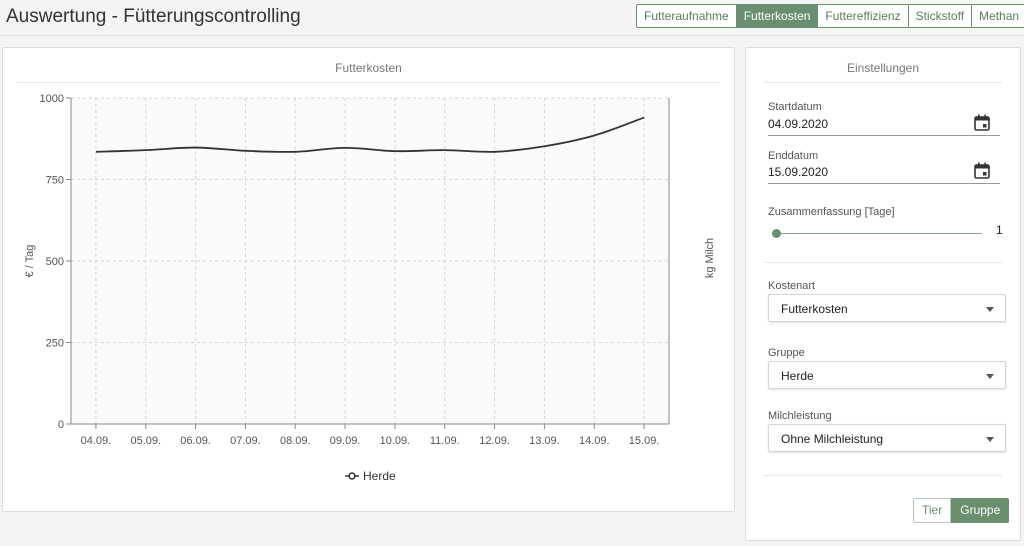 Image resolution: width=1024 pixels, height=546 pixels. What do you see at coordinates (887, 375) in the screenshot?
I see `group-select: Herde` at bounding box center [887, 375].